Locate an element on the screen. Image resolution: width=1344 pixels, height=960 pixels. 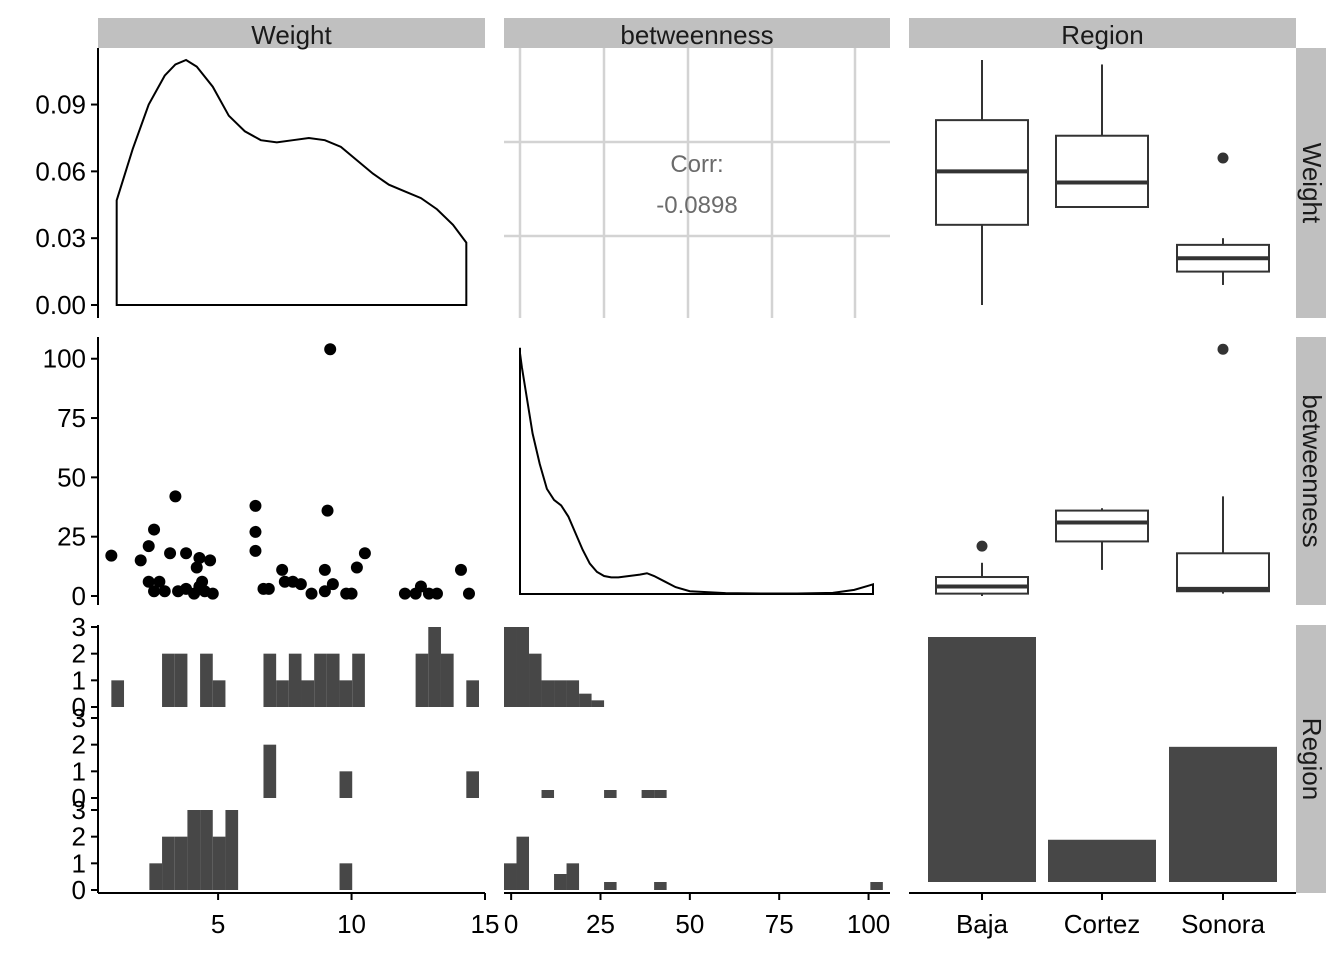
x-tick-label-region: Sonora is located at coordinates (1223, 924).